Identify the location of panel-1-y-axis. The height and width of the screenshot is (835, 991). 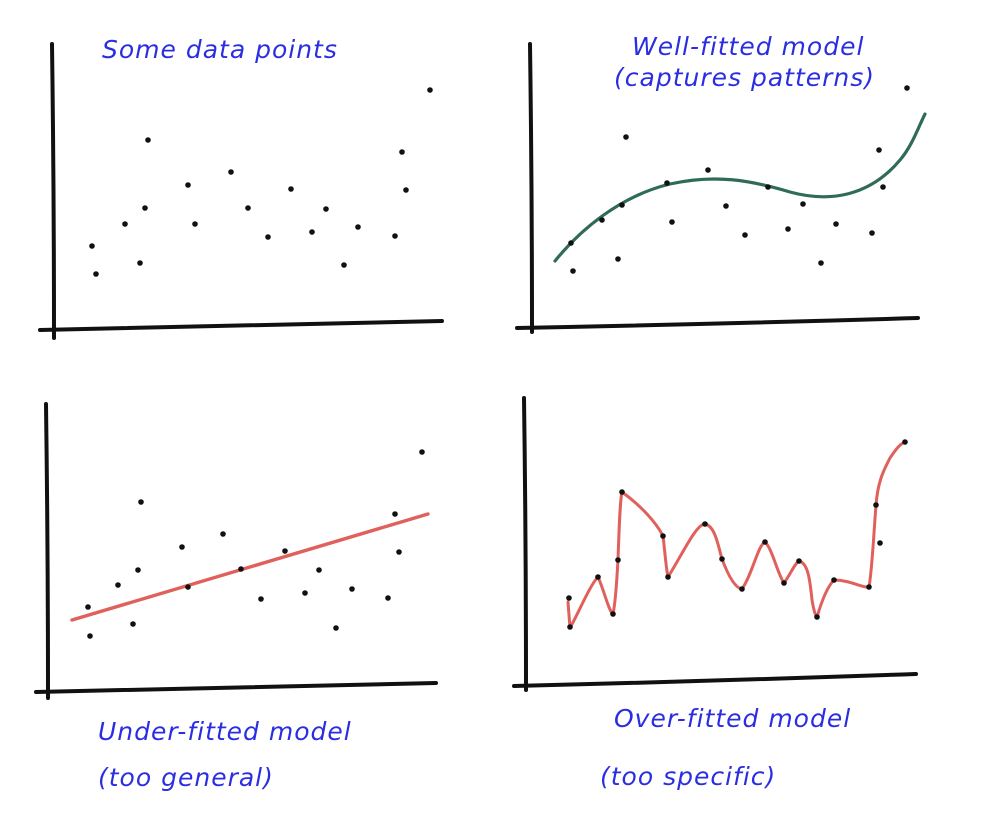
(53, 191).